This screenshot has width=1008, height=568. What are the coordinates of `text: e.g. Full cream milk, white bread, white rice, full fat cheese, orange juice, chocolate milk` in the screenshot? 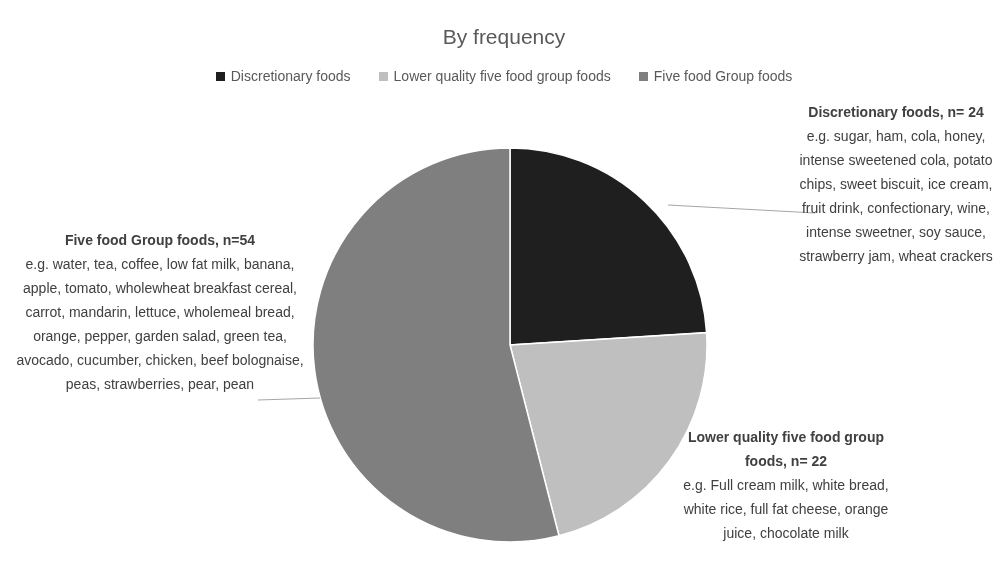 It's located at (786, 509).